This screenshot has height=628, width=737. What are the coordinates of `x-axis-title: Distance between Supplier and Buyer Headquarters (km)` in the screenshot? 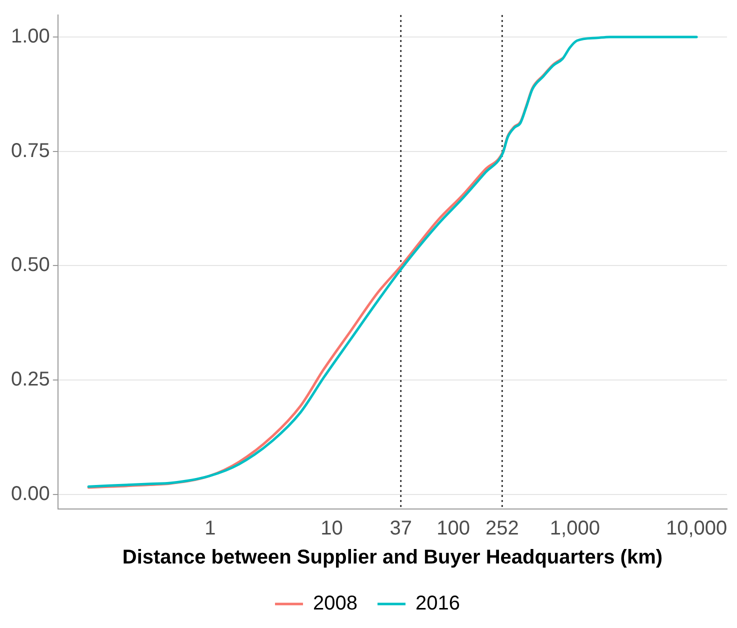 It's located at (392, 557).